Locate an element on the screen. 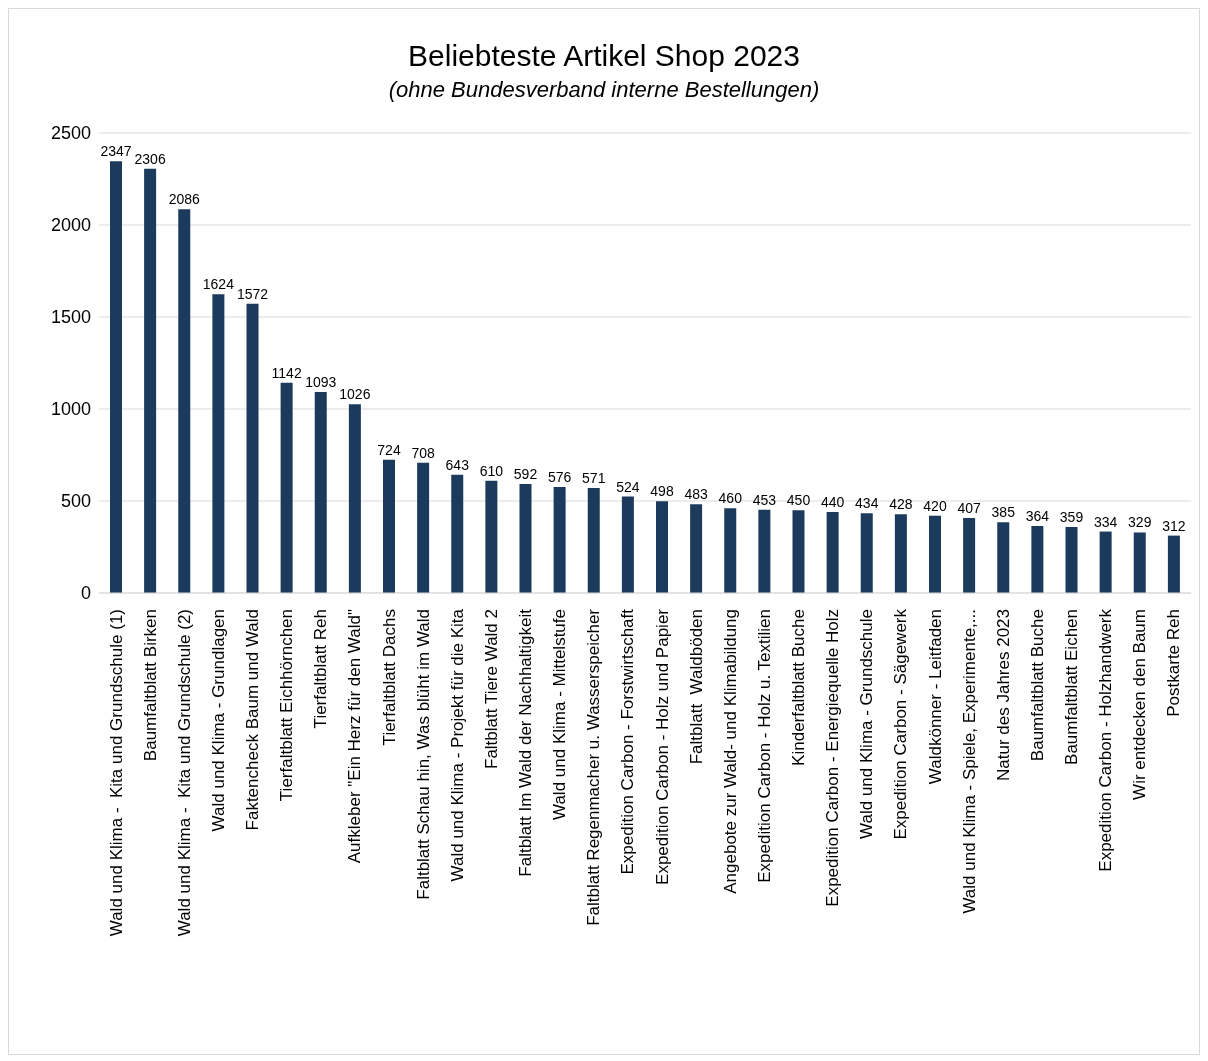  y-tick-label: 500 is located at coordinates (75, 501).